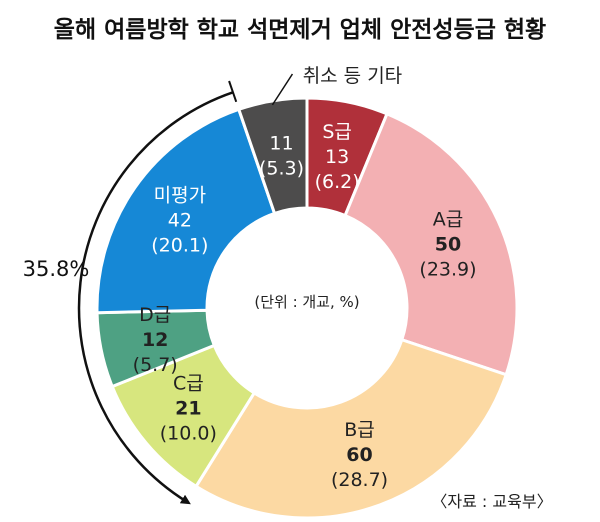 The height and width of the screenshot is (522, 600). Describe the element at coordinates (281, 144) in the screenshot. I see `slice-value-6: 11` at that location.